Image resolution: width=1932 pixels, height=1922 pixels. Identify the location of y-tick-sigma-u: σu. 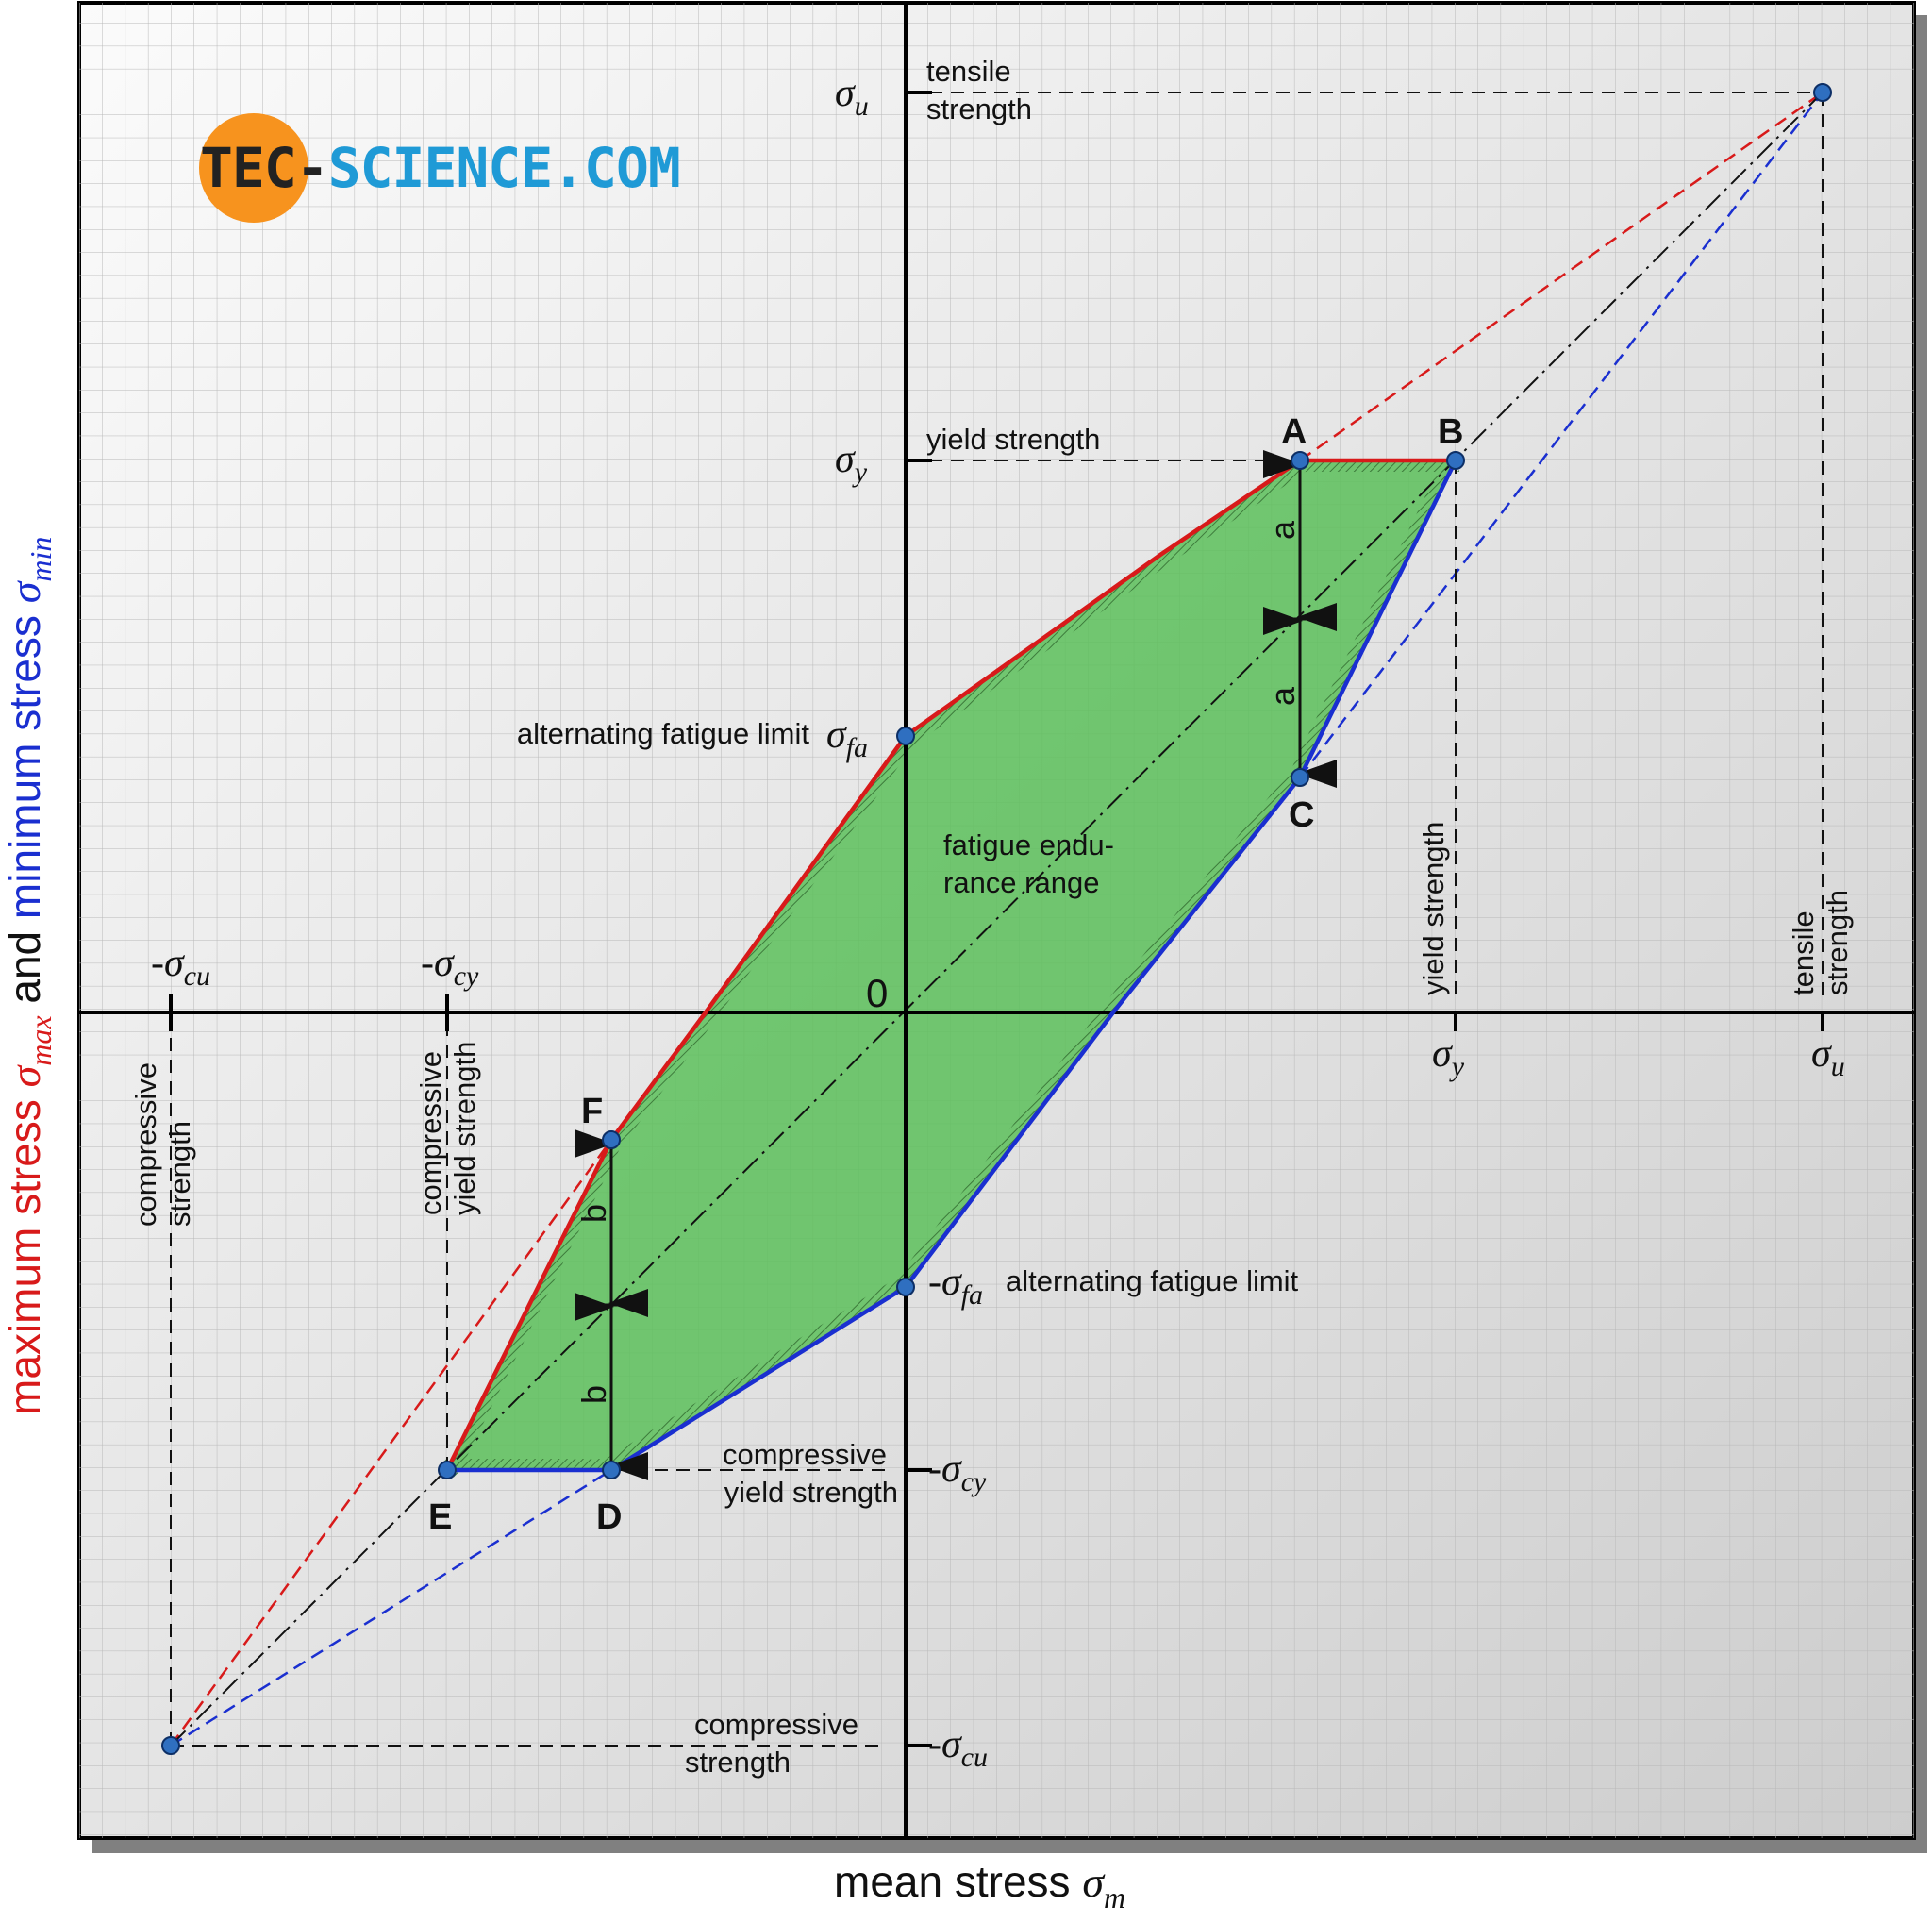
(852, 97).